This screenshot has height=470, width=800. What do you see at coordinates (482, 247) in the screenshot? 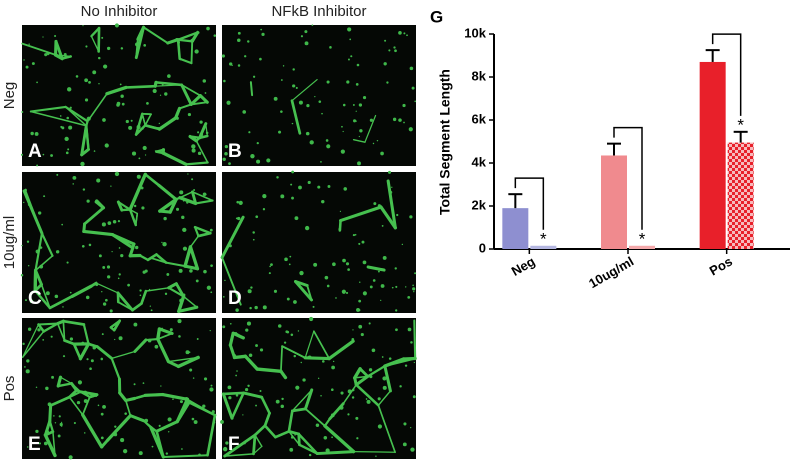
I see `y-tick-label: 0` at bounding box center [482, 247].